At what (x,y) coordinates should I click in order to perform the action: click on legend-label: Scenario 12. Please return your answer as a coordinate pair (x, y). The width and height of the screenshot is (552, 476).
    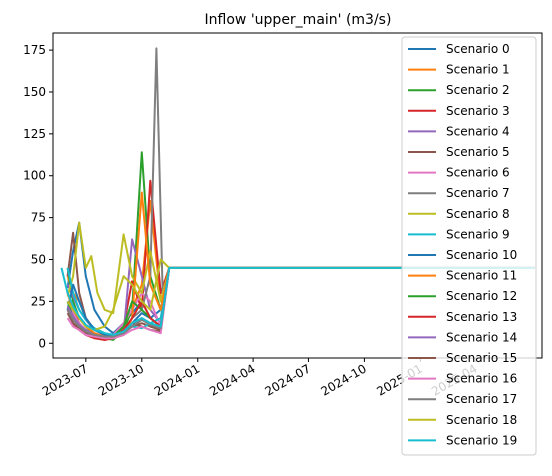
    Looking at the image, I should click on (481, 296).